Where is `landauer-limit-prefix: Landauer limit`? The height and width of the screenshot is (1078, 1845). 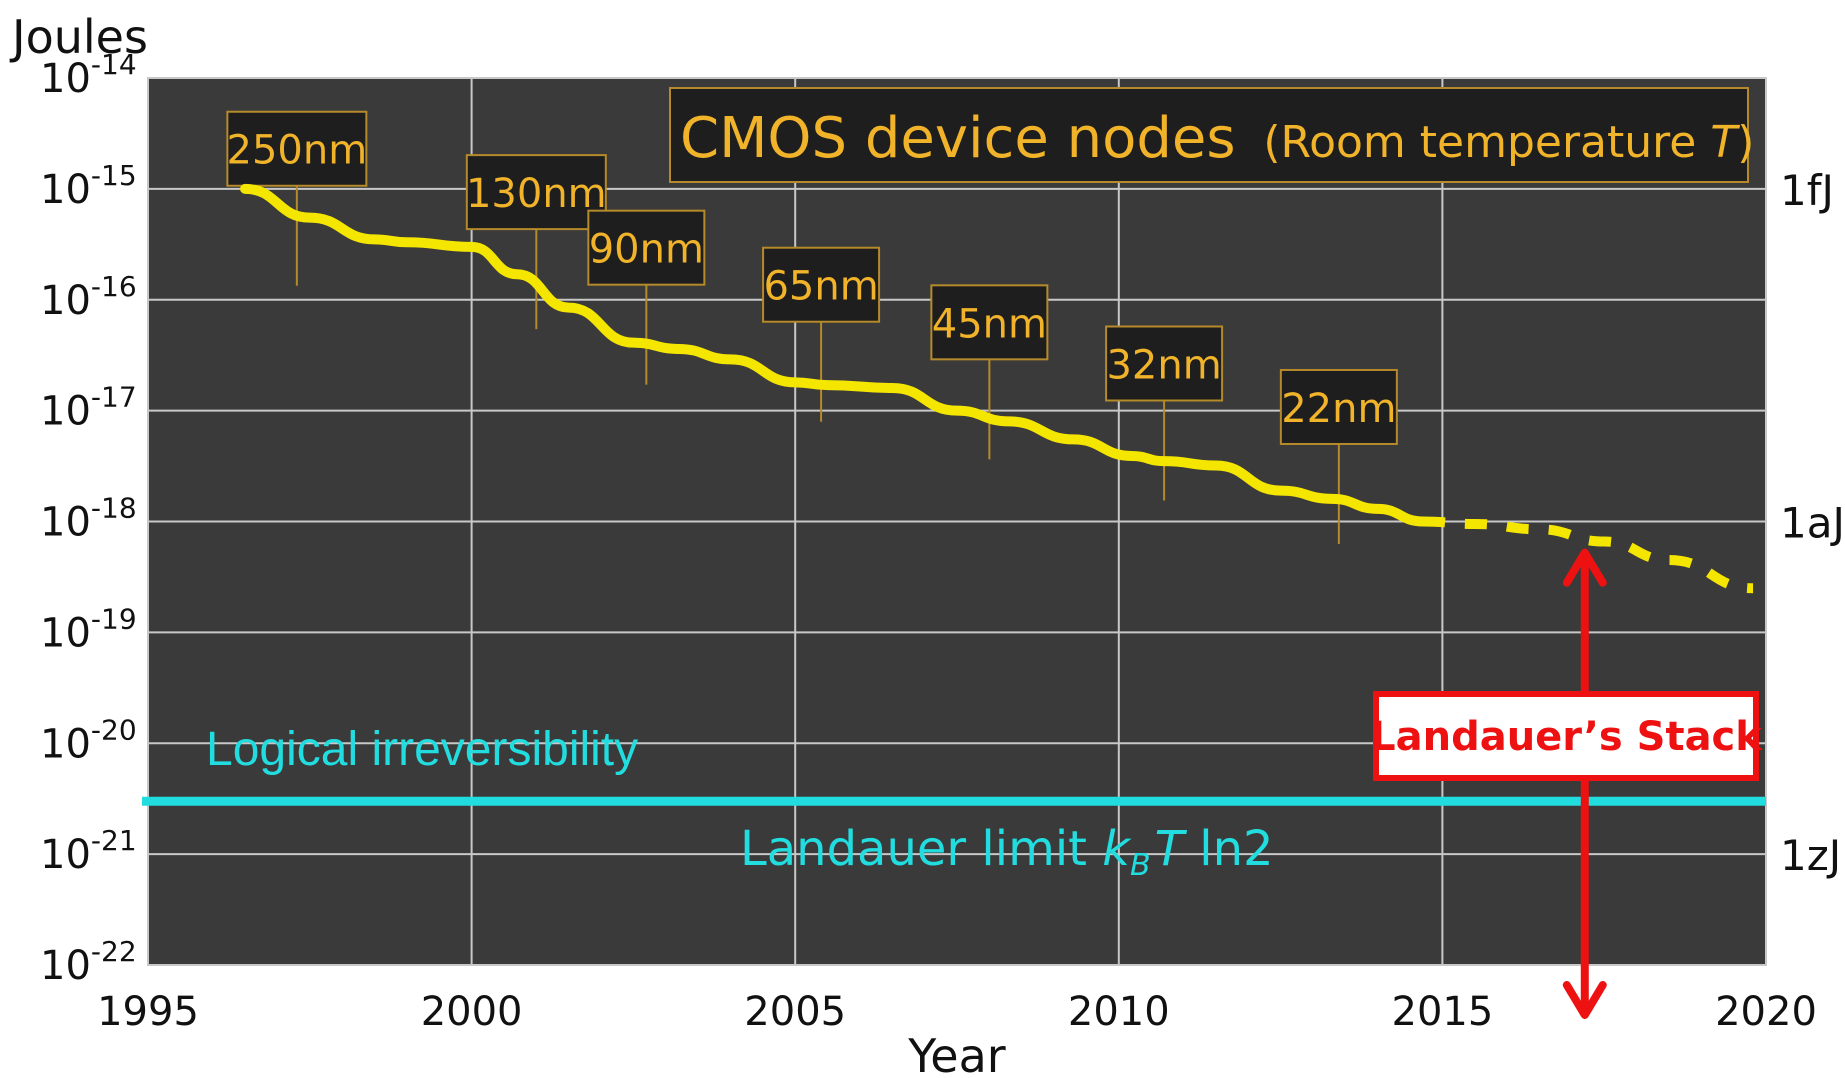
landauer-limit-prefix: Landauer limit is located at coordinates (921, 849).